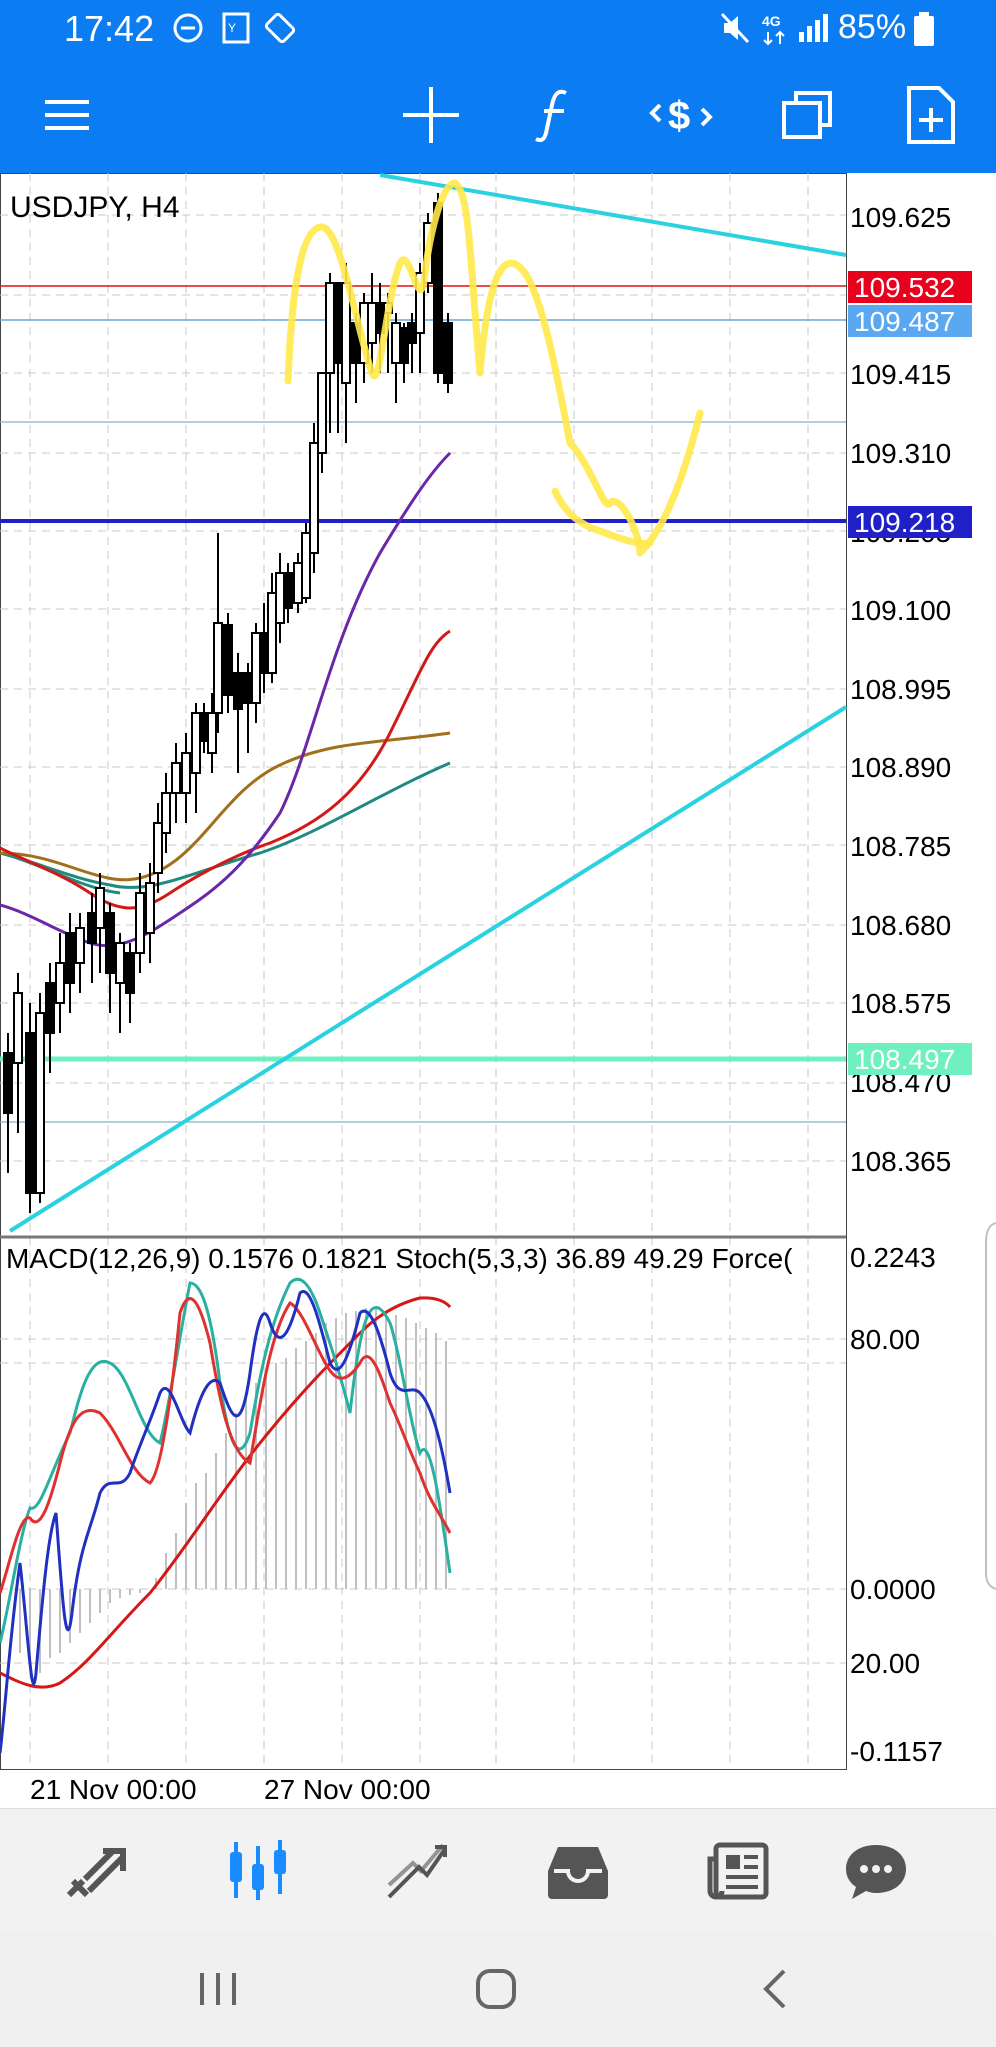 The image size is (996, 2047). I want to click on stoch-label: Stoch(5,3,3) 36.89 49.29, so click(549, 1258).